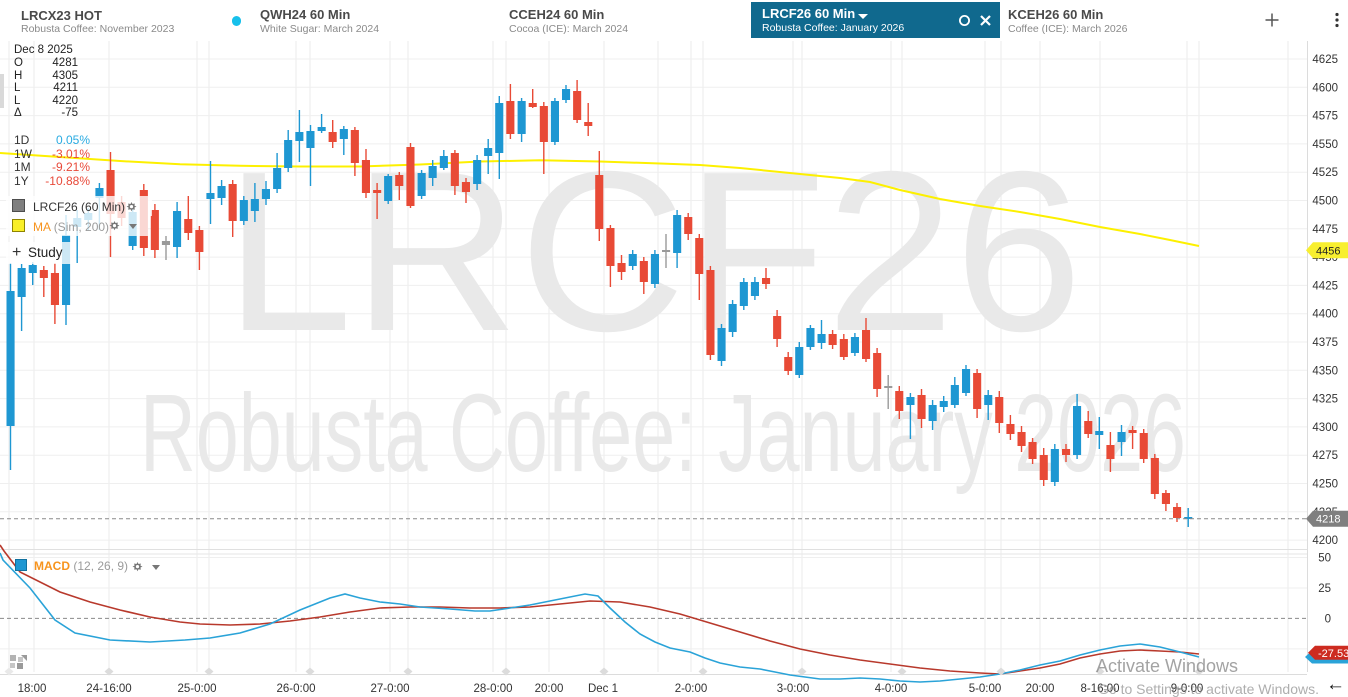  Describe the element at coordinates (891, 689) in the screenshot. I see `svg-text: 4-0:00` at that location.